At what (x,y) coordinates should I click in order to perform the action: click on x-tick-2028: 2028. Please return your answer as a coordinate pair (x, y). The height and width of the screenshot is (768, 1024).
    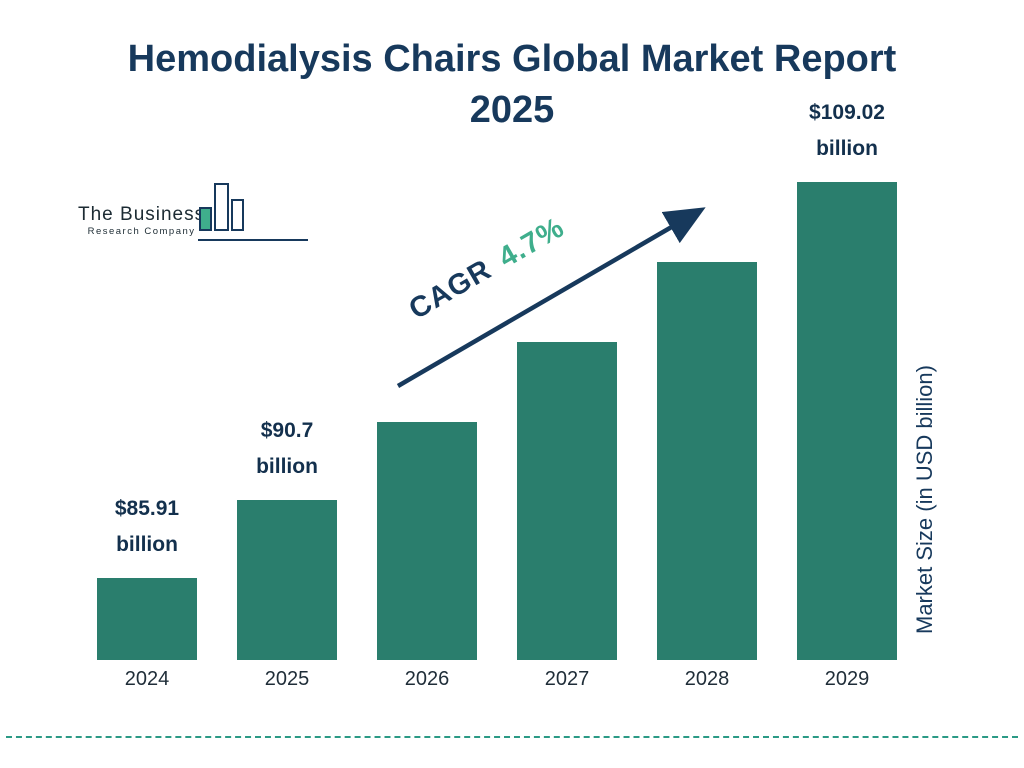
    Looking at the image, I should click on (707, 679).